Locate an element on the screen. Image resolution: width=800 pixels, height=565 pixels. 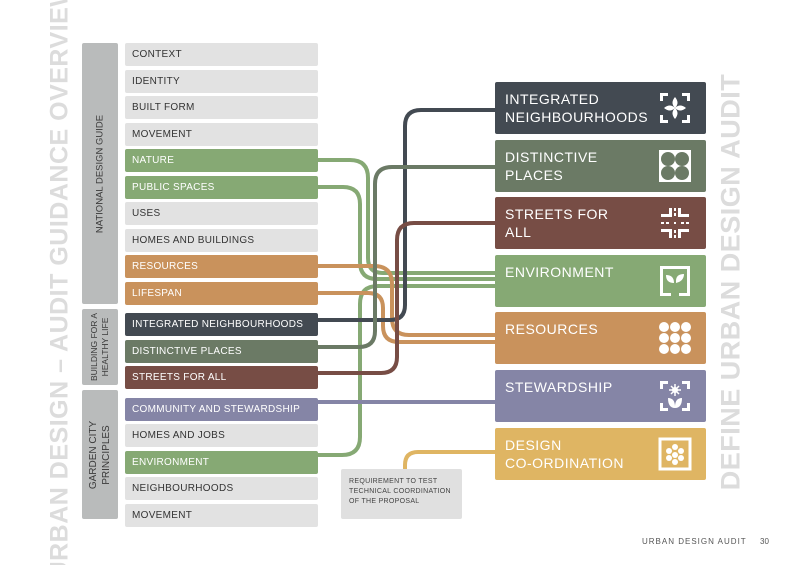
streets-link is located at coordinates (406, 298).